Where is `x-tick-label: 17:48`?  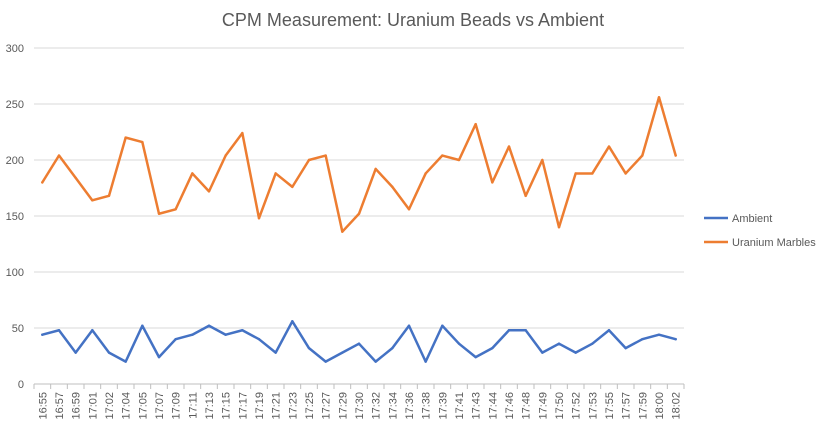 x-tick-label: 17:48 is located at coordinates (527, 406).